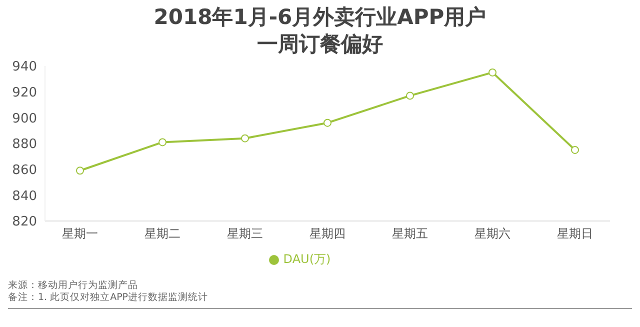  Describe the element at coordinates (575, 233) in the screenshot. I see `x-tick-label: 星期日` at that location.